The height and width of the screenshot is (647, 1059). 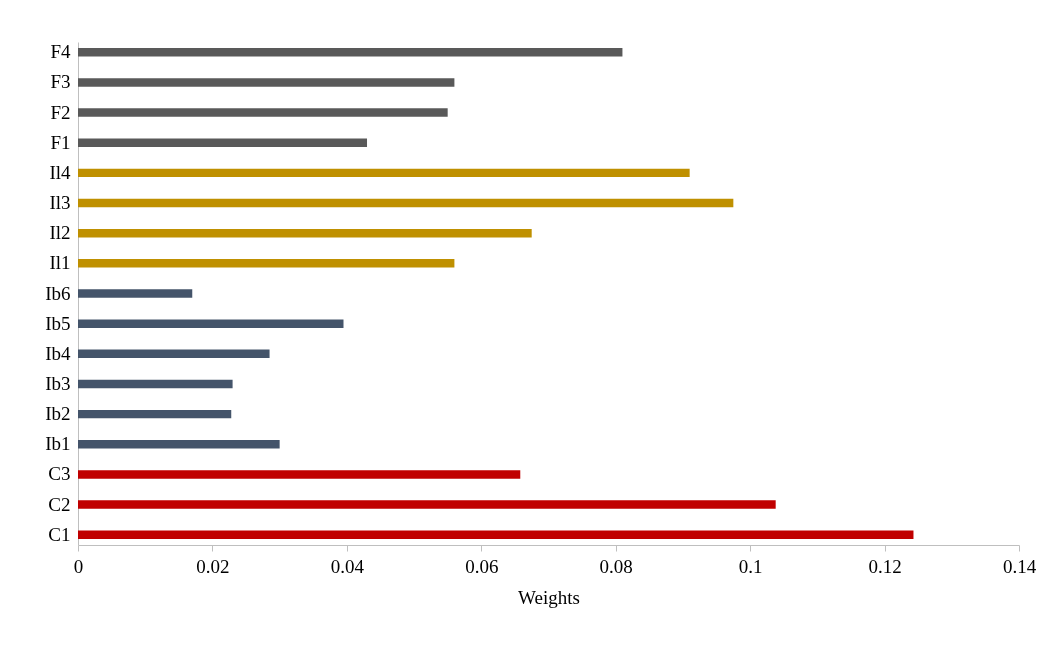 I want to click on x-tick-label: 0.02, so click(x=213, y=566).